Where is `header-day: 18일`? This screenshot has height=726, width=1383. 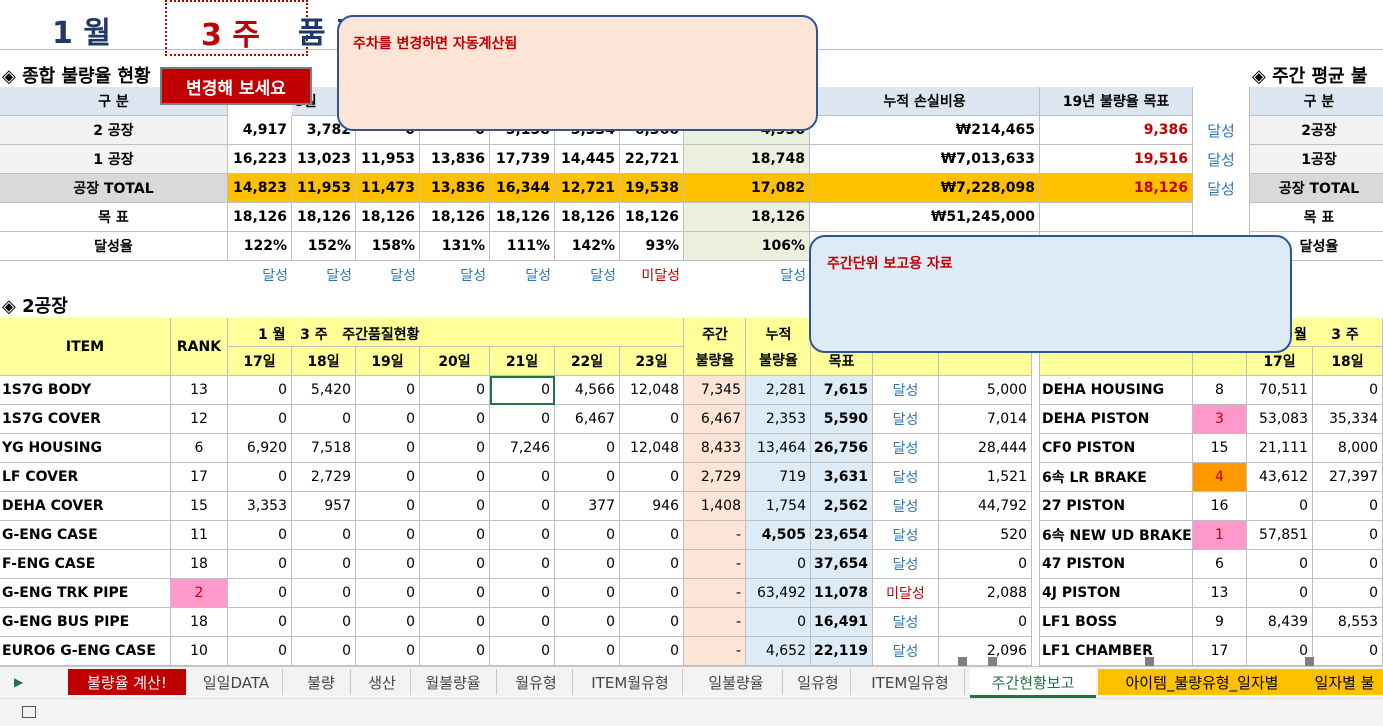
header-day: 18일 is located at coordinates (324, 361).